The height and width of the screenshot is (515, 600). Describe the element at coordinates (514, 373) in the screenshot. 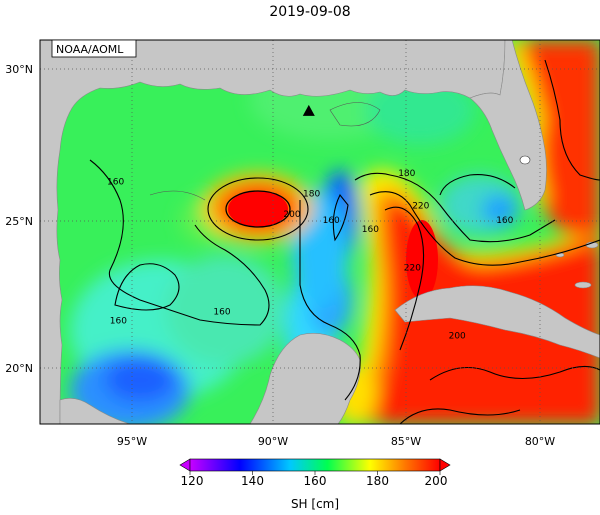

I see `contour-caribbean` at that location.